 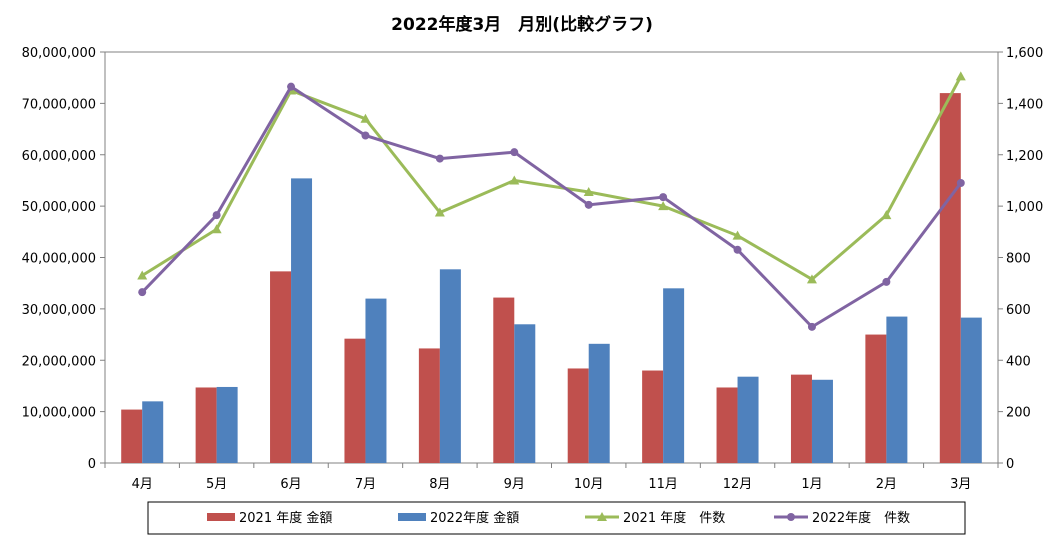 What do you see at coordinates (960, 484) in the screenshot?
I see `x-axis-tick-label: 3月` at bounding box center [960, 484].